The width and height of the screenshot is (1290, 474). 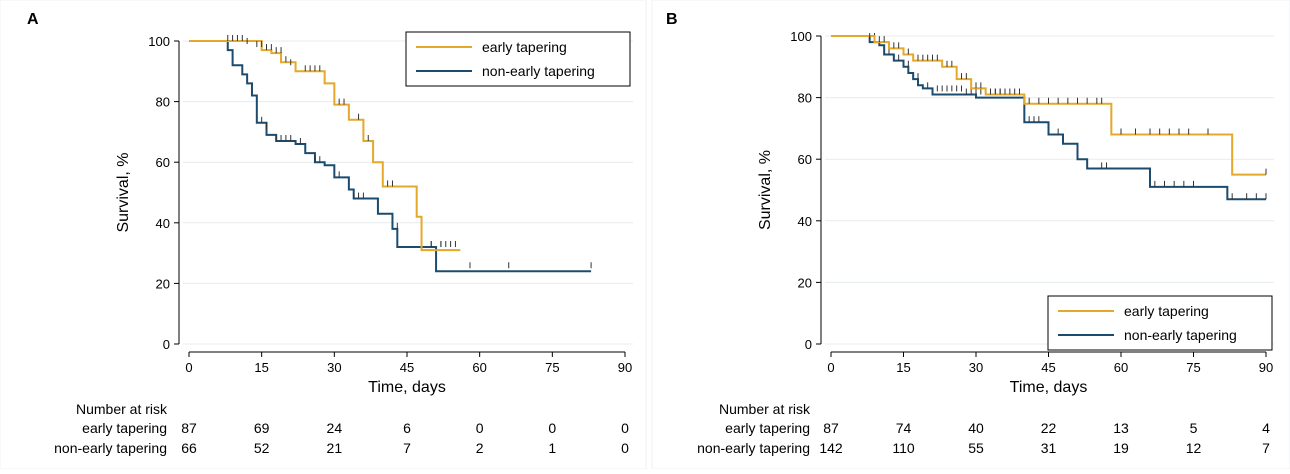 I want to click on risk-value: 21, so click(x=335, y=448).